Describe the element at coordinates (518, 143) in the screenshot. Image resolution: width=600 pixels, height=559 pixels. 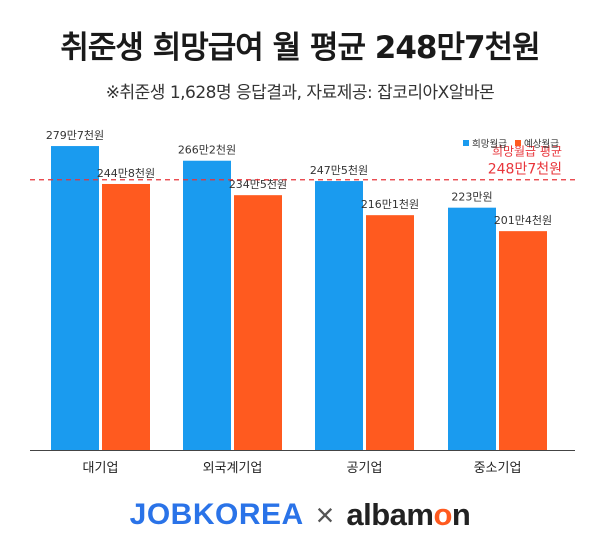
I see `legend-swatch-expected` at that location.